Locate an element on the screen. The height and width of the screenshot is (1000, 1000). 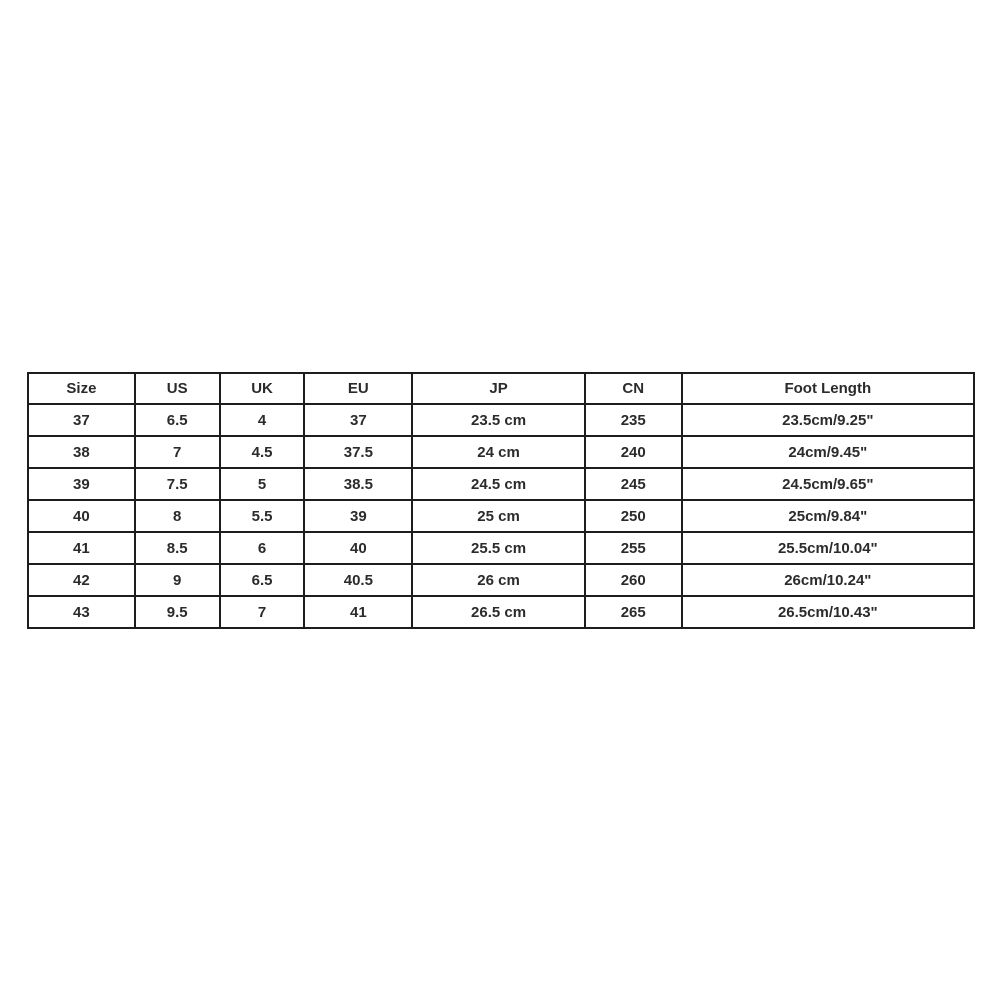
body-cell: 5 is located at coordinates (262, 484).